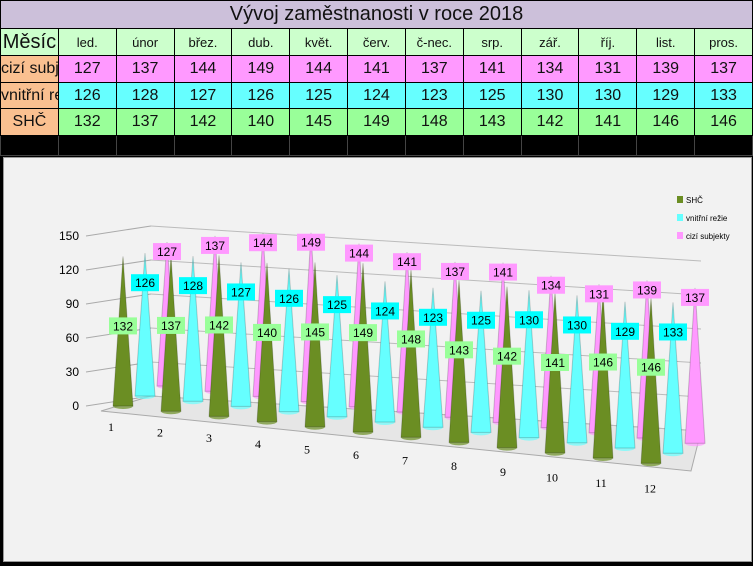 Image resolution: width=753 pixels, height=566 pixels. What do you see at coordinates (723, 42) in the screenshot?
I see `month-header-cell: pros.` at bounding box center [723, 42].